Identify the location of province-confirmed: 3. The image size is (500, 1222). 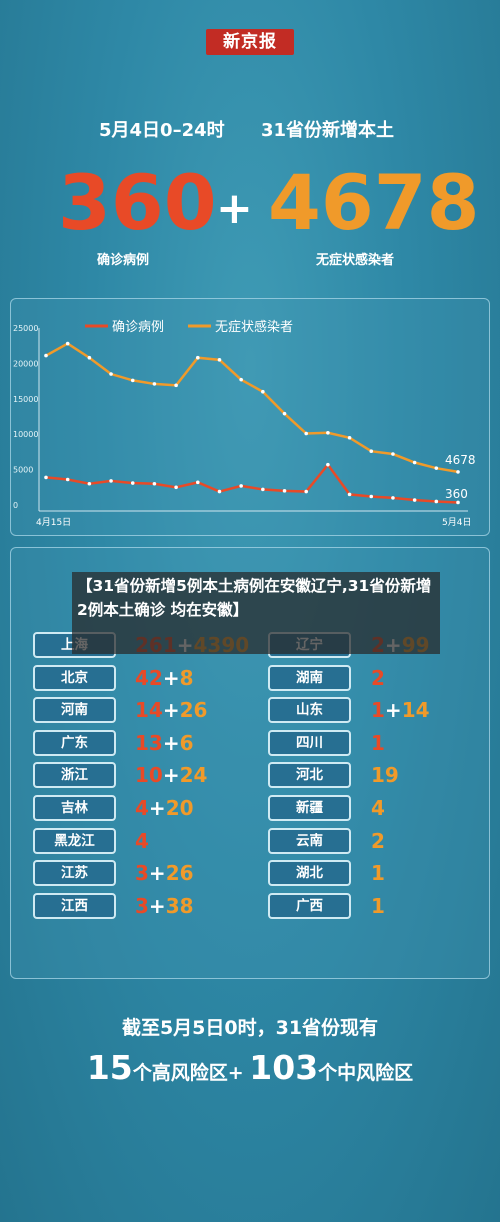
(142, 905).